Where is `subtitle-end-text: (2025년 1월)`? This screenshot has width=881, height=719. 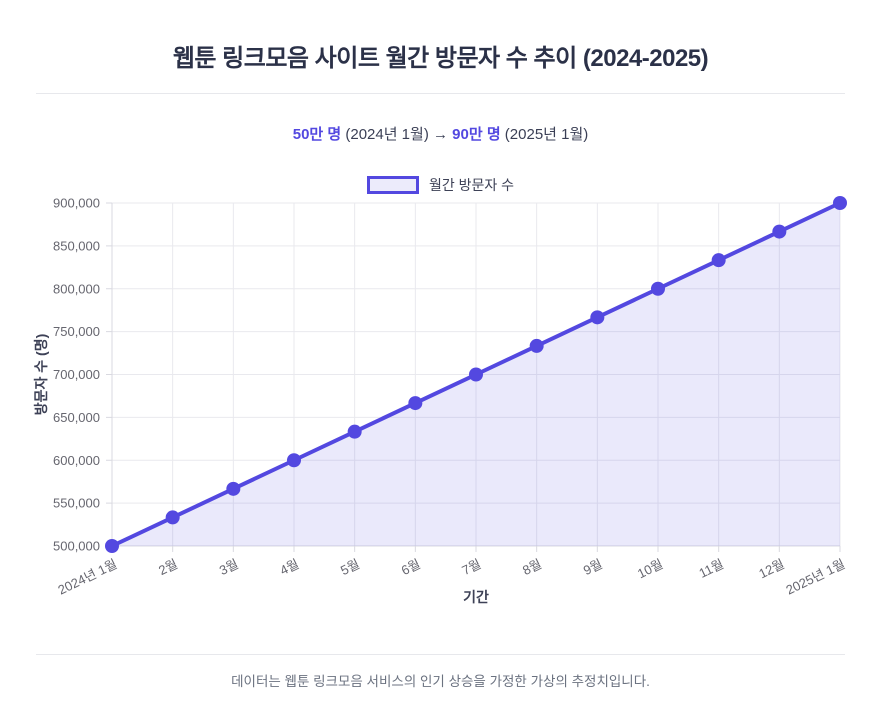
subtitle-end-text: (2025년 1월) is located at coordinates (544, 134).